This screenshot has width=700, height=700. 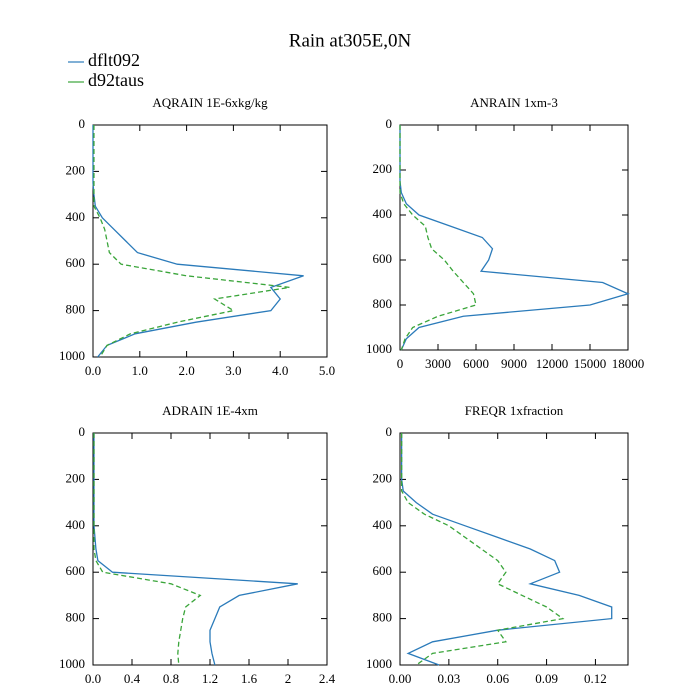 What do you see at coordinates (448, 678) in the screenshot?
I see `x-tick-label: 0.03` at bounding box center [448, 678].